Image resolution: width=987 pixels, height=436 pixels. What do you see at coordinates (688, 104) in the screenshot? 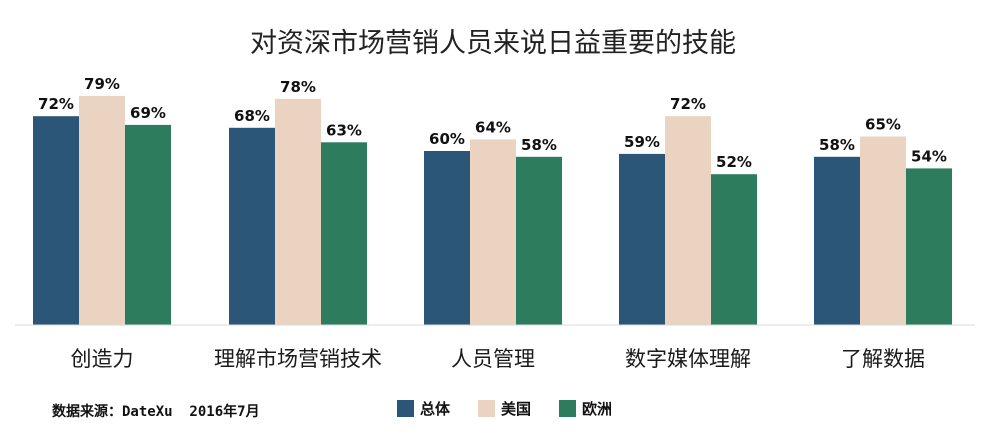
I see `value-label-us-4: 72%` at bounding box center [688, 104].